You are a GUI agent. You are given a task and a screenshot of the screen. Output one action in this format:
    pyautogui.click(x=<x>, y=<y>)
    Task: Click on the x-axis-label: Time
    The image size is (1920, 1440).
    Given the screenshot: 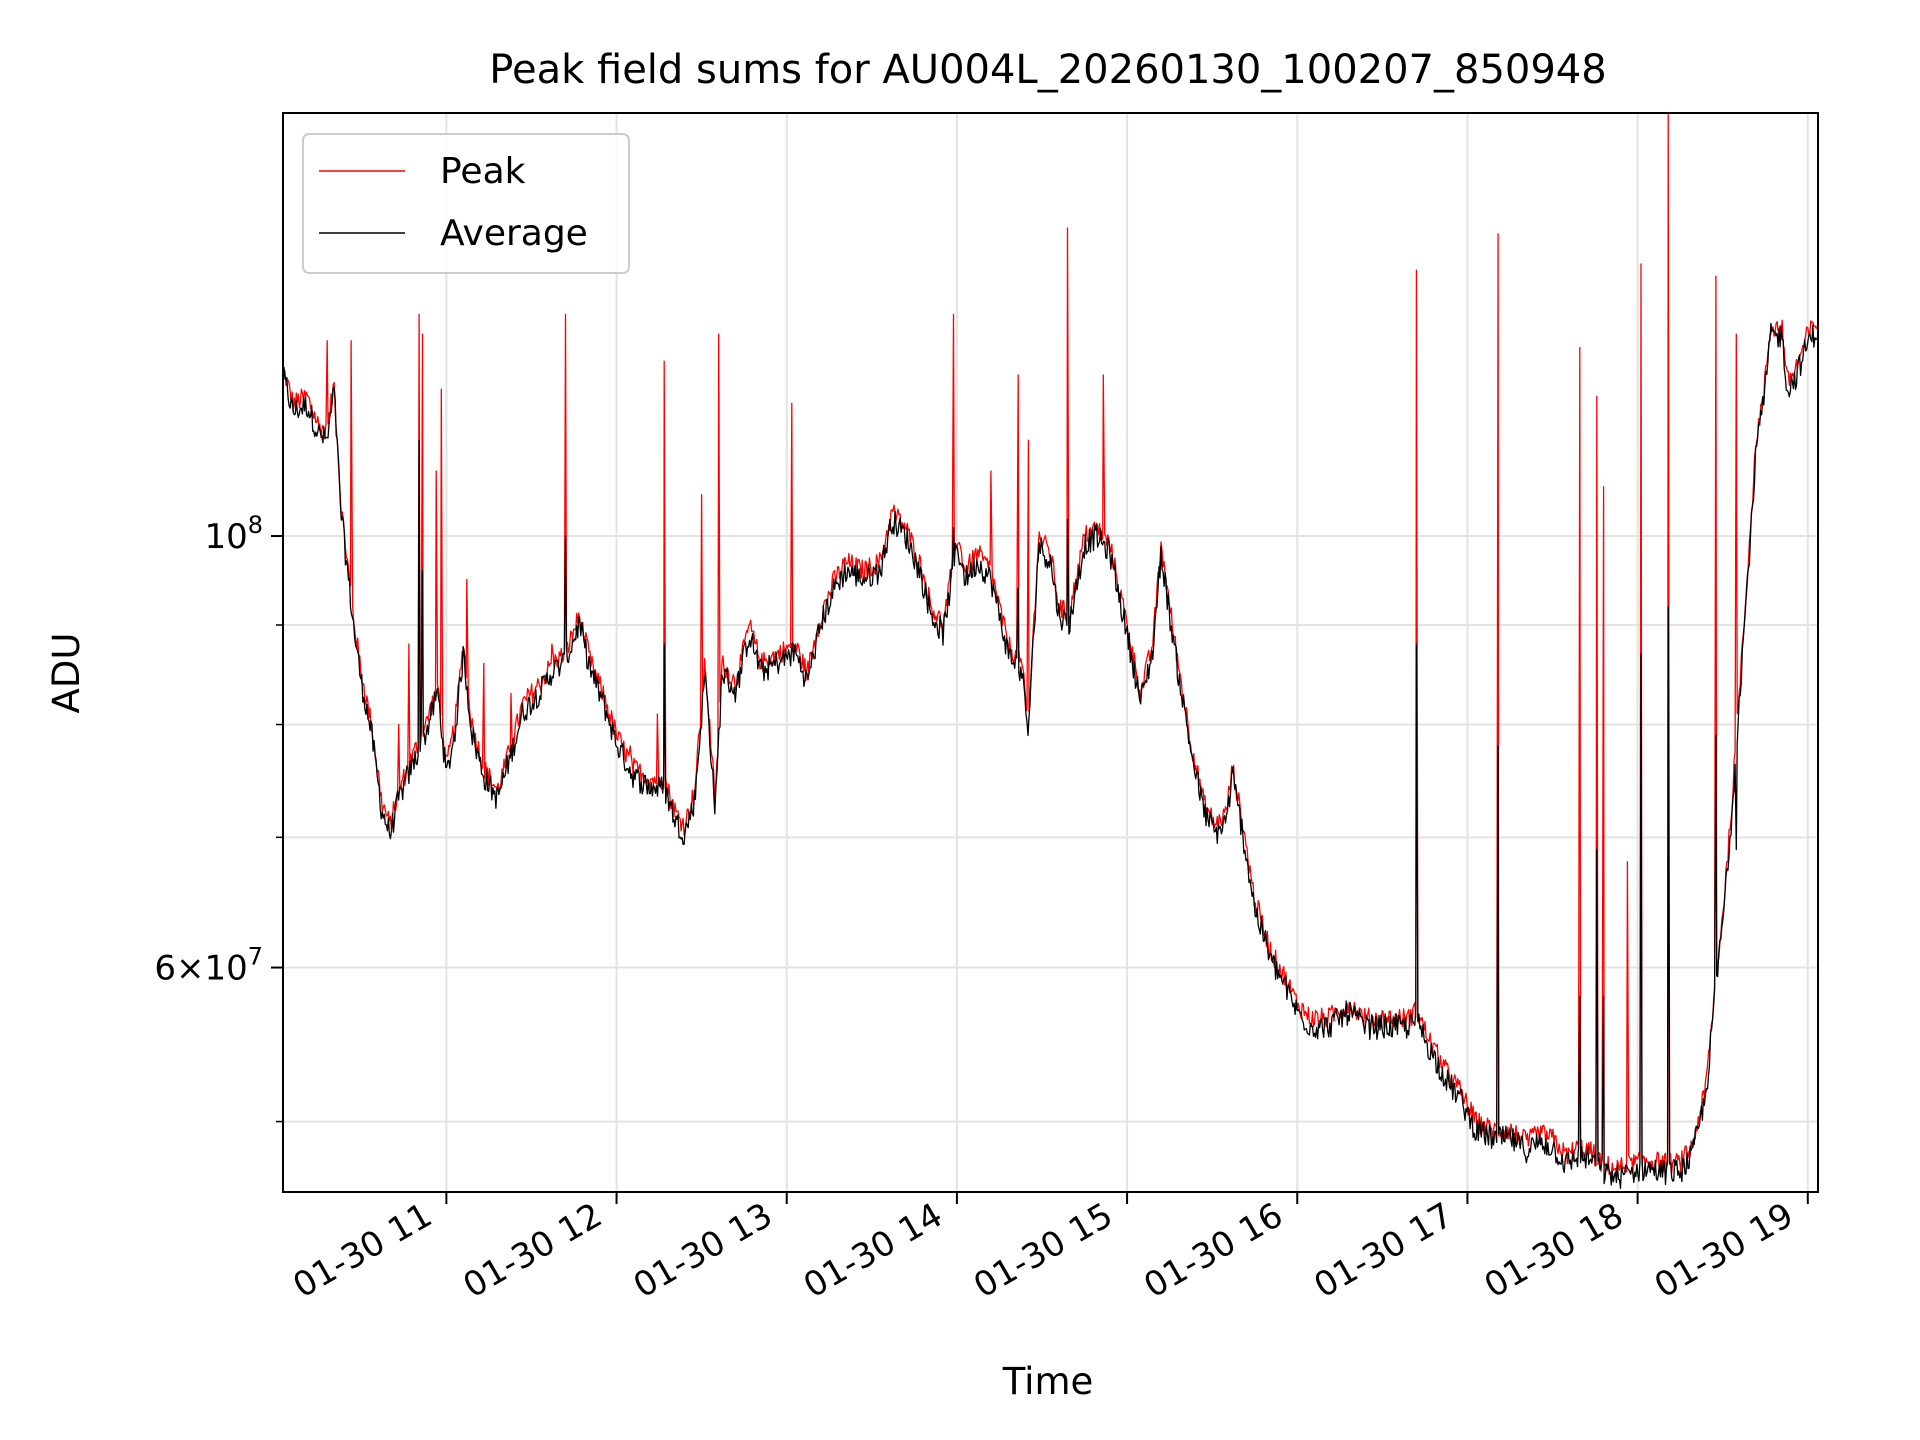 What is the action you would take?
    pyautogui.click(x=1048, y=1381)
    